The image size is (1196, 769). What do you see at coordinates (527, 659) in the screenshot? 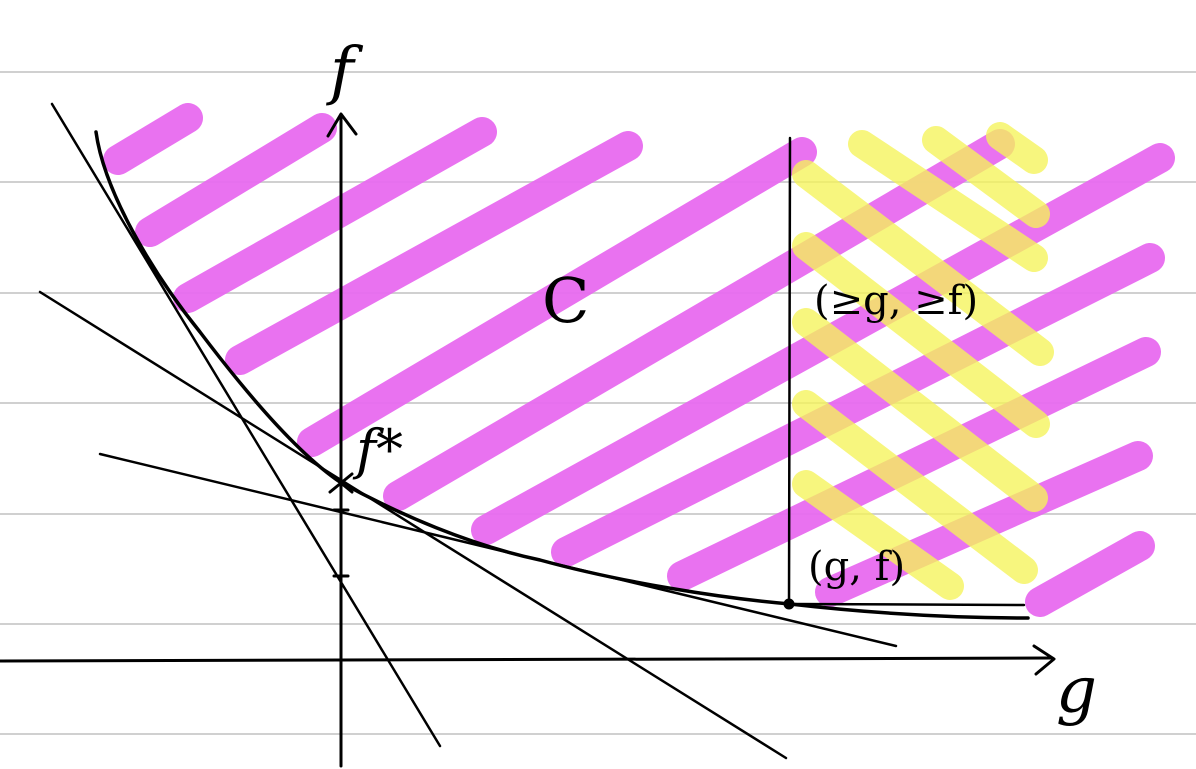
I see `horizontal-axis` at bounding box center [527, 659].